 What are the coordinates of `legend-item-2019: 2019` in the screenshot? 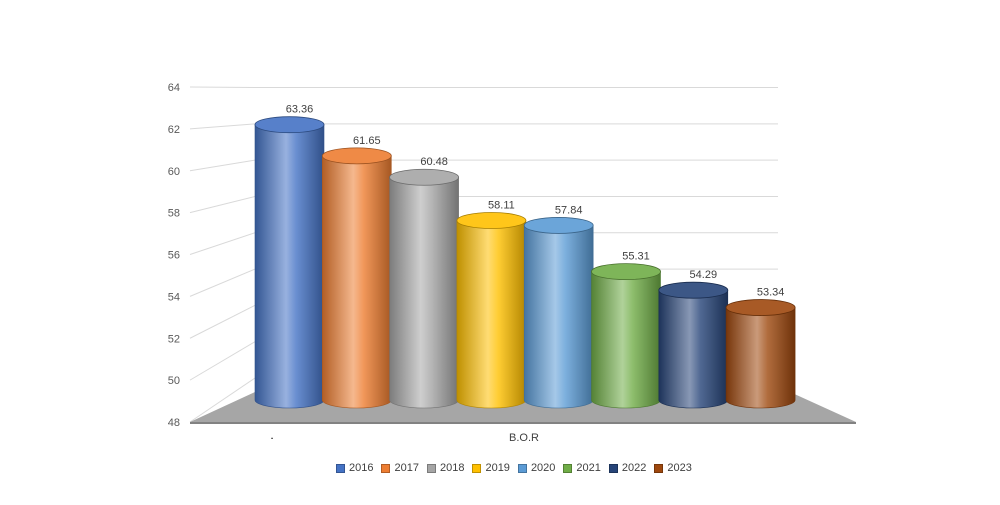 It's located at (491, 468).